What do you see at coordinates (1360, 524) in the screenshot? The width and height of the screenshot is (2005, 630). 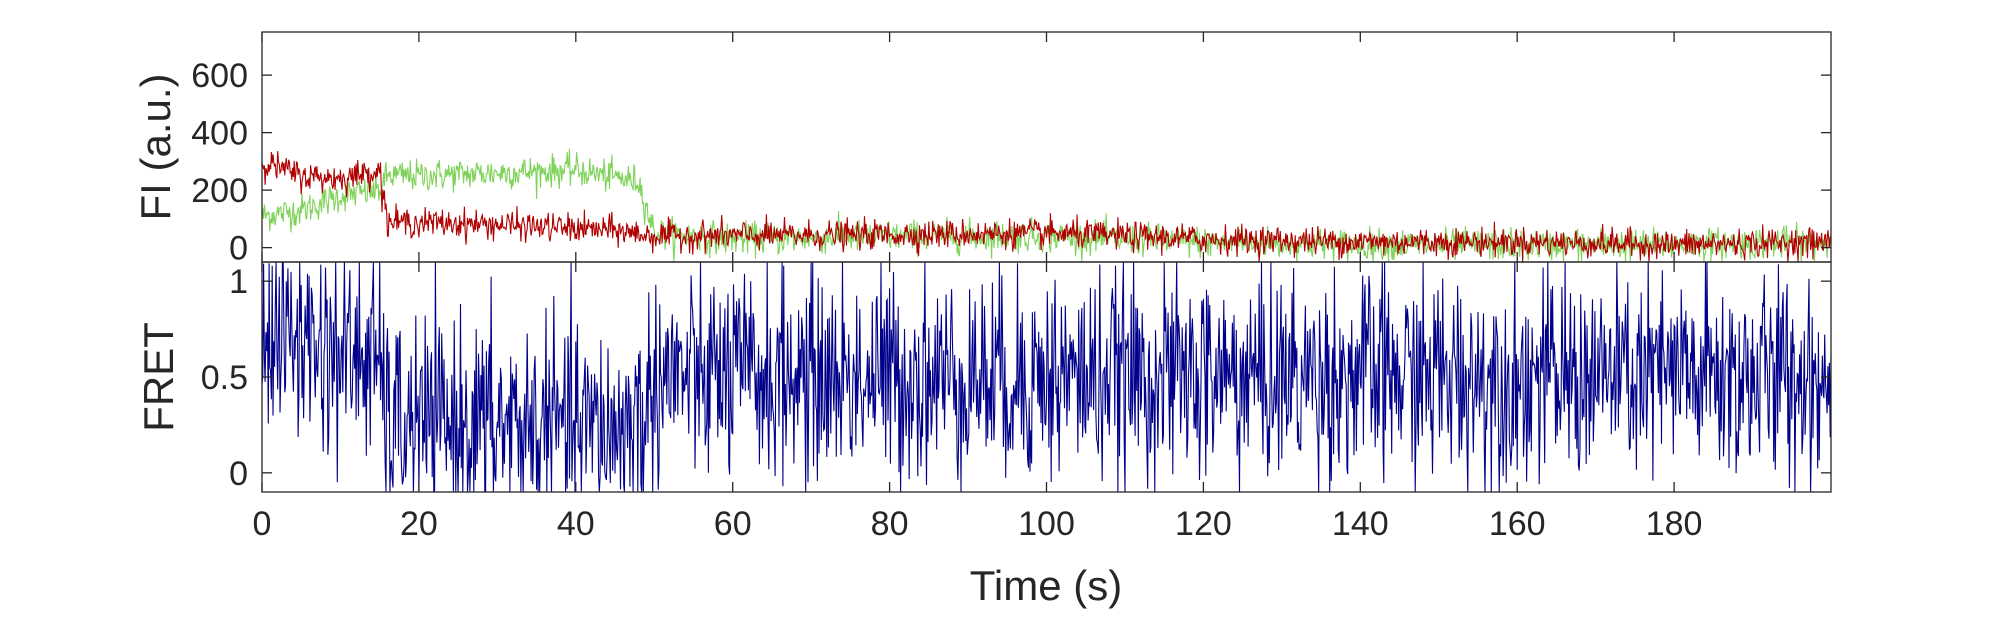 I see `x-tick-label: 140` at bounding box center [1360, 524].